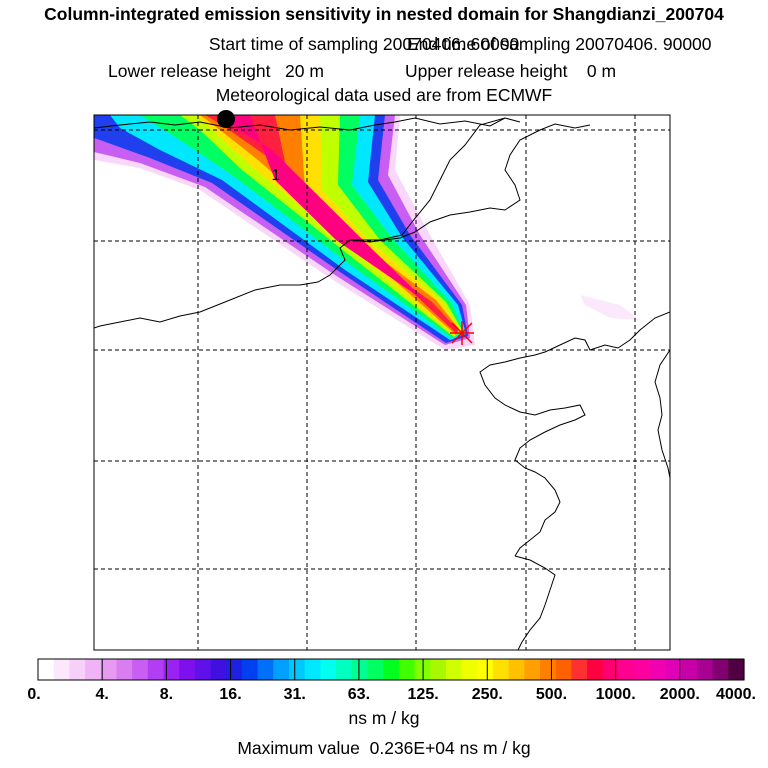 The height and width of the screenshot is (768, 768). I want to click on color-tick-label: 8., so click(166, 694).